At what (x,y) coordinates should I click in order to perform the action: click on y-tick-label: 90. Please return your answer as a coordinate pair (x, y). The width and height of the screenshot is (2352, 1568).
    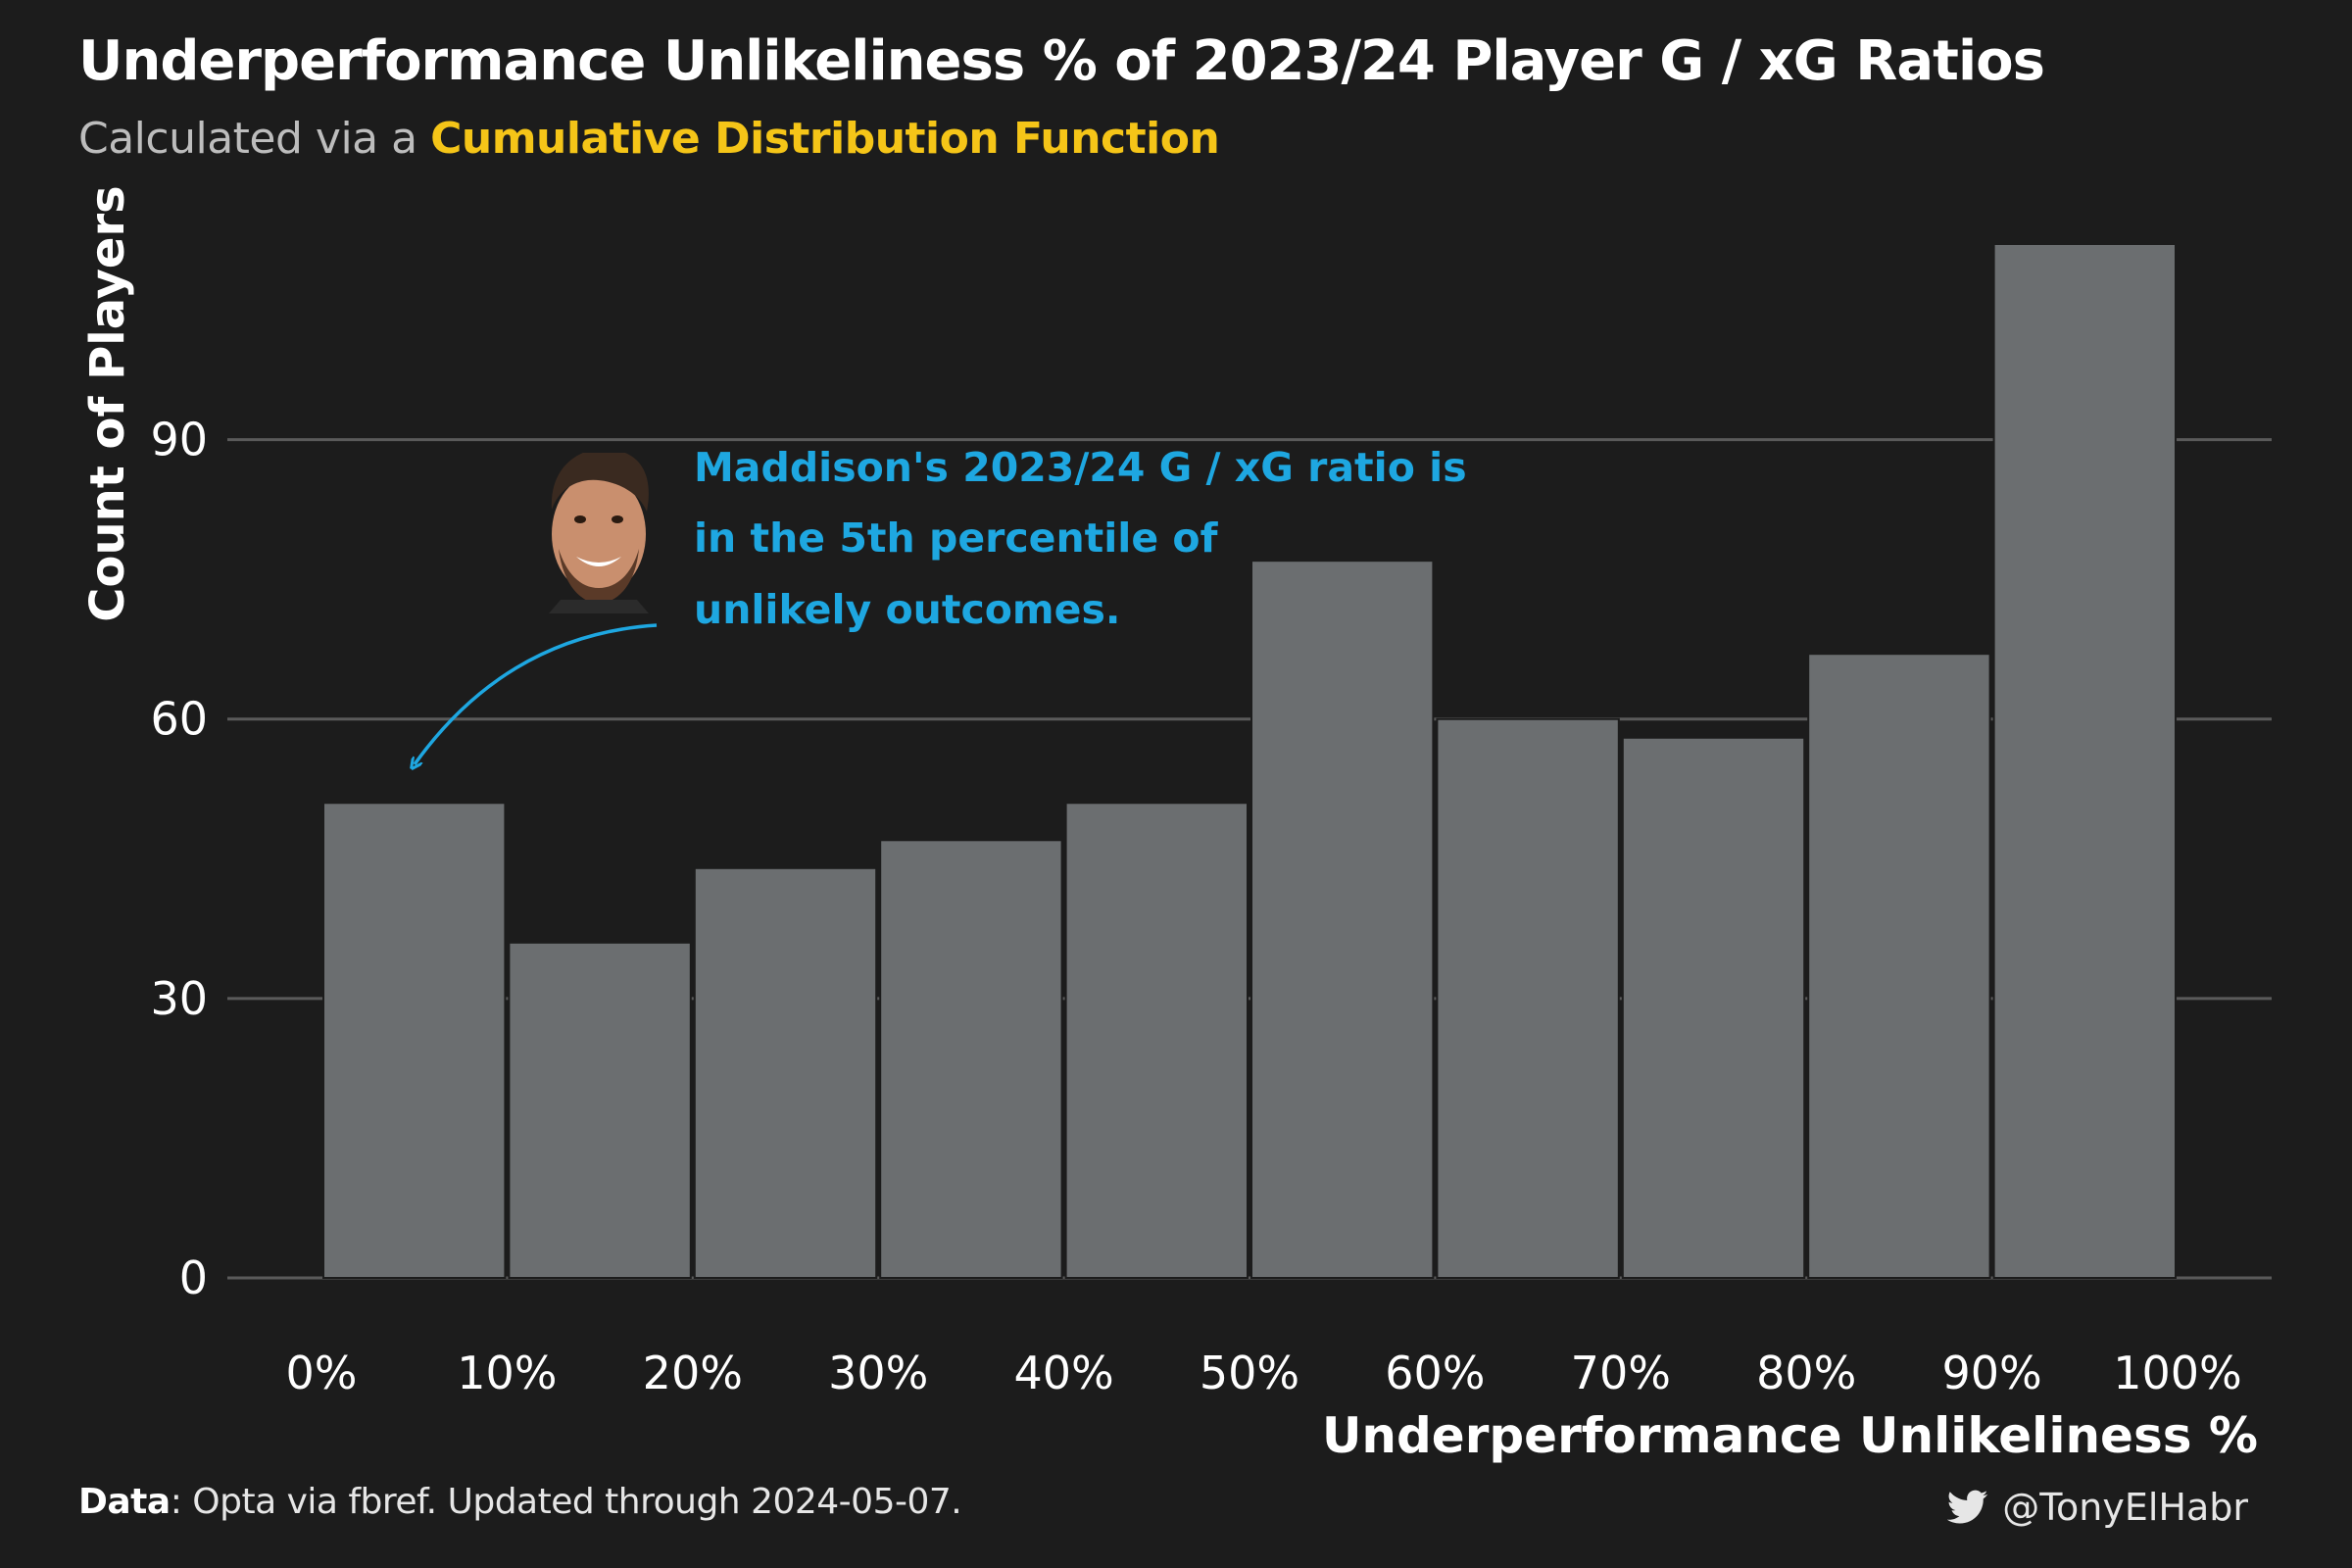
    Looking at the image, I should click on (179, 440).